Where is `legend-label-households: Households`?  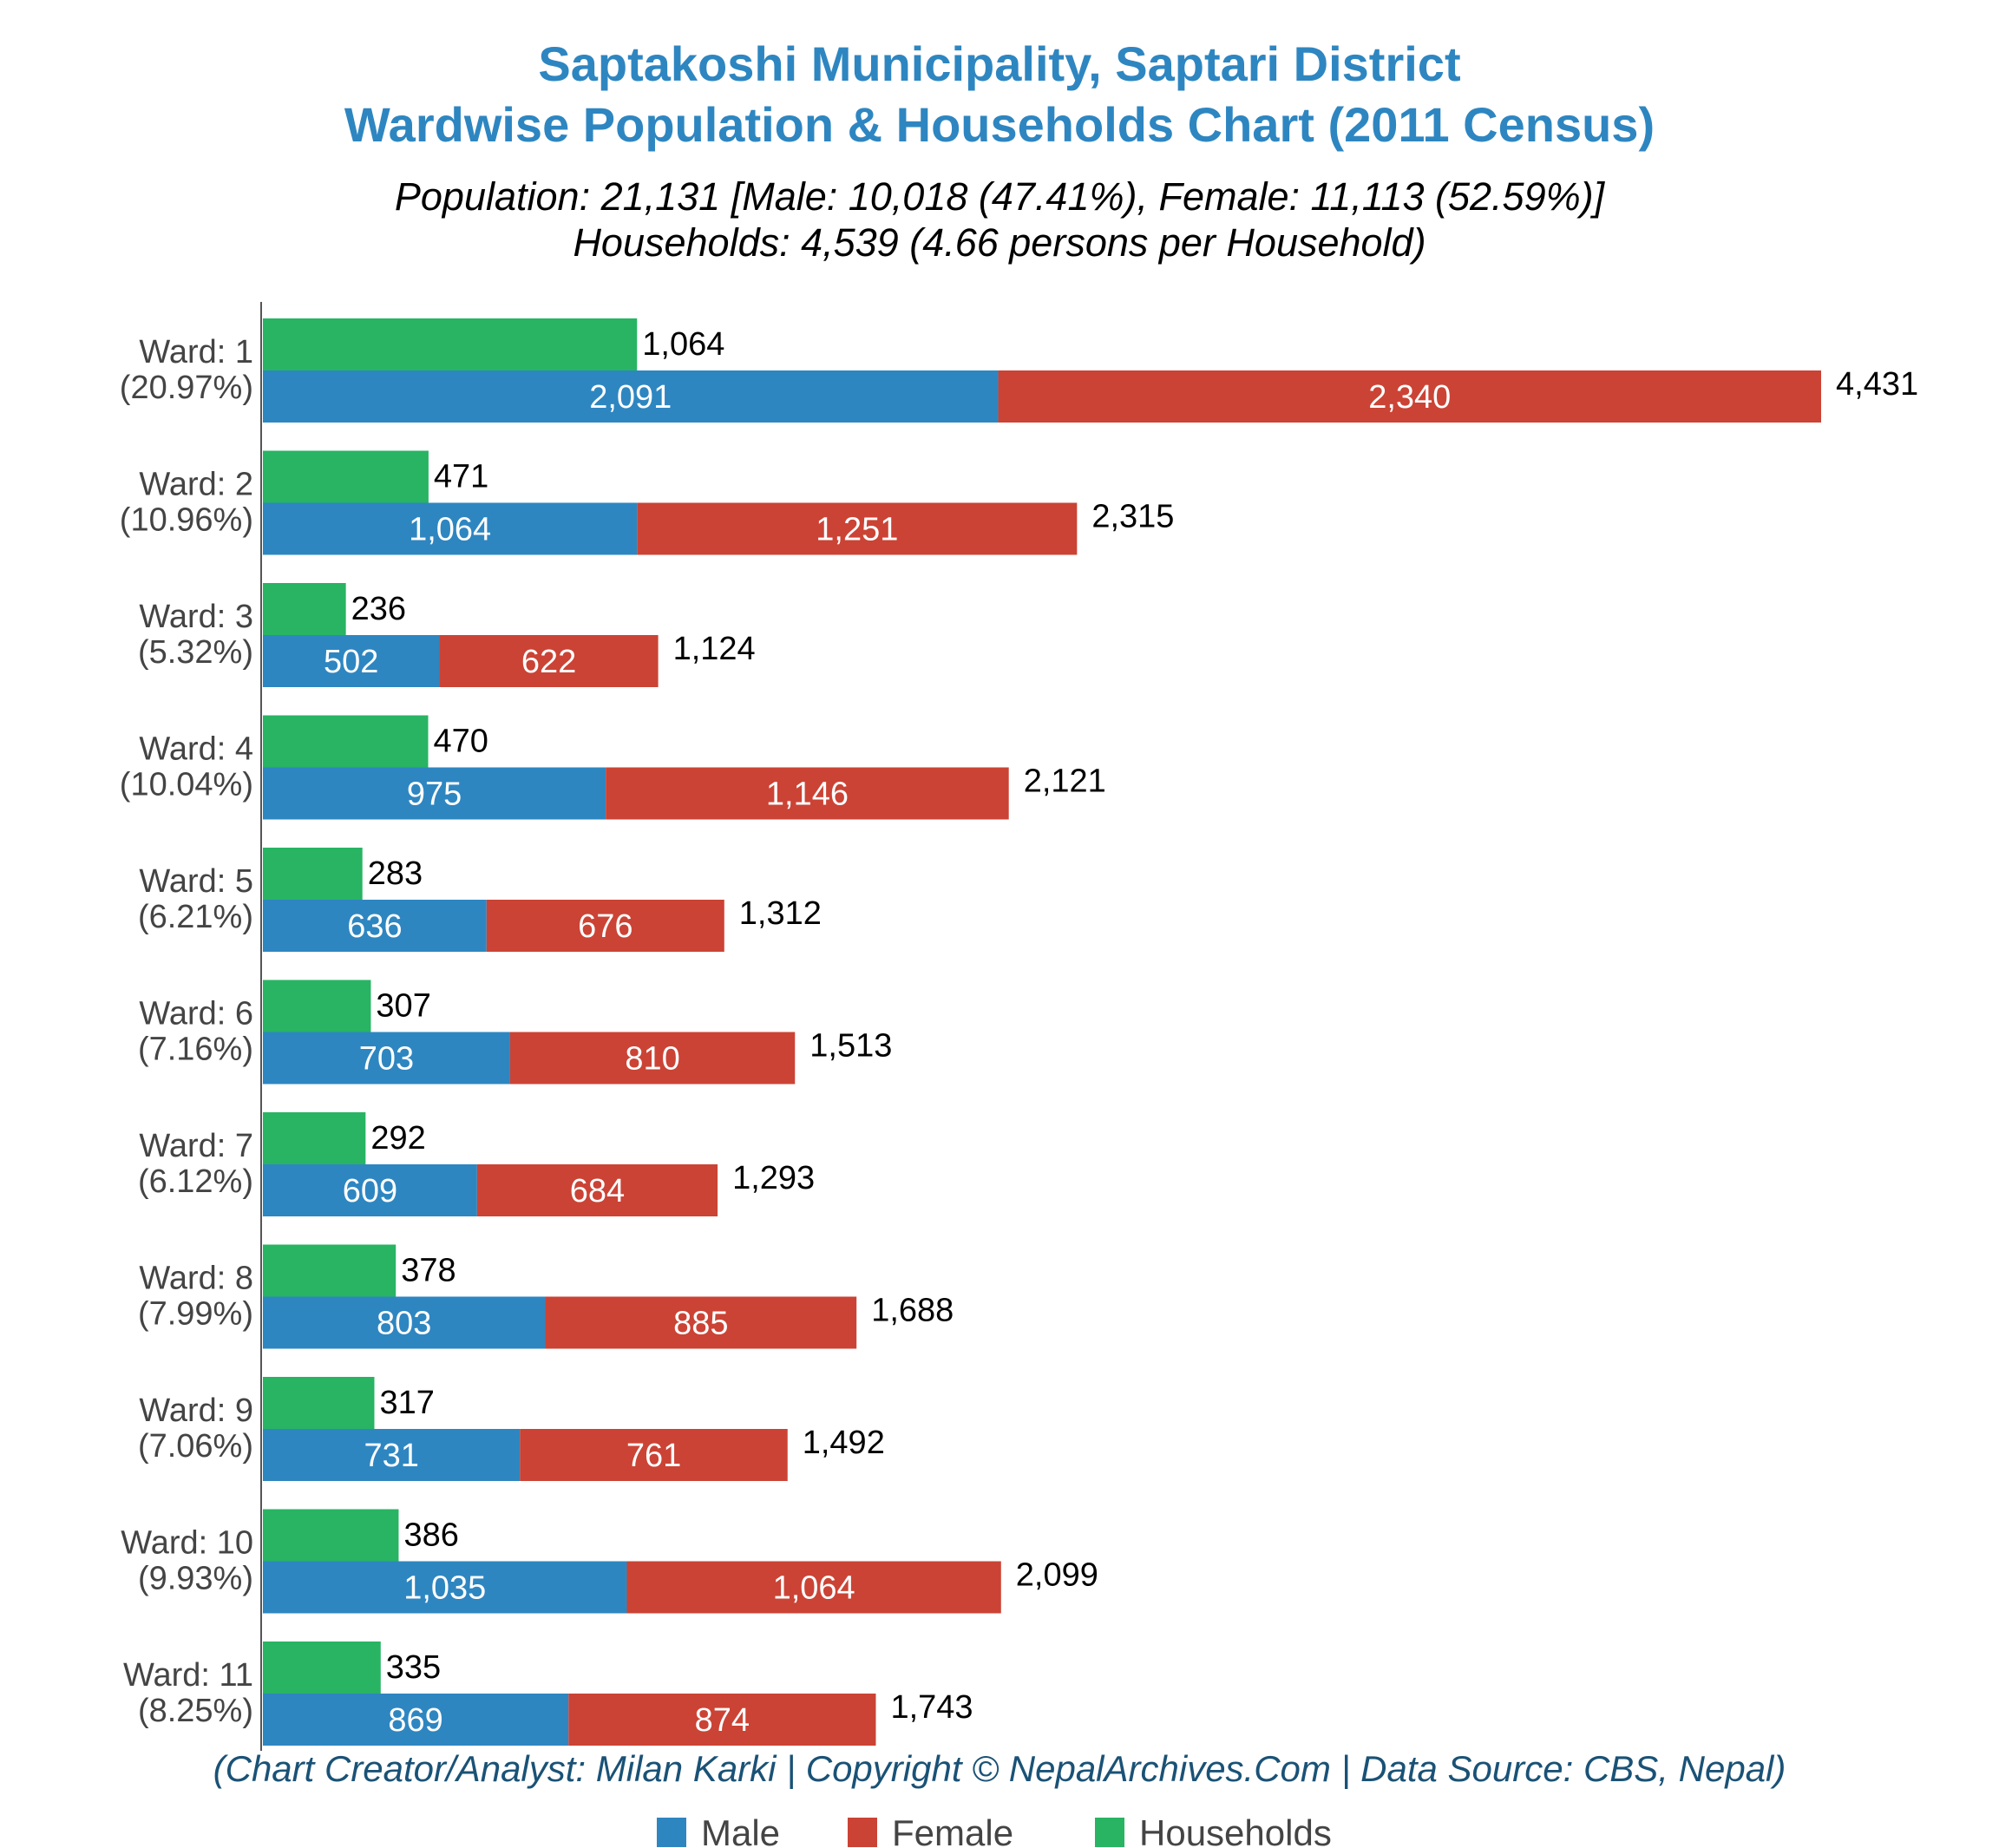 legend-label-households: Households is located at coordinates (1235, 1830).